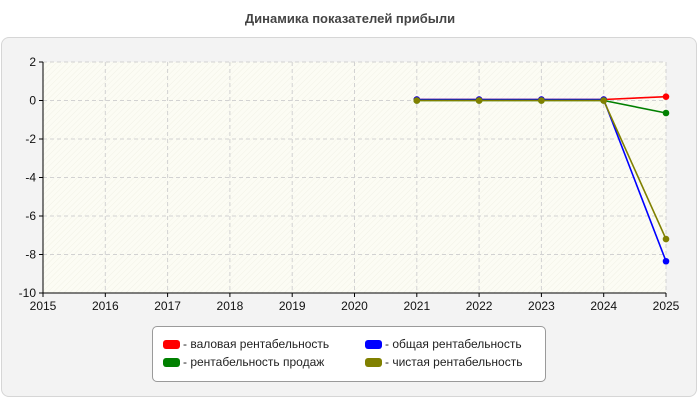 This screenshot has width=700, height=400. Describe the element at coordinates (373, 344) in the screenshot. I see `legend-swatch-blue` at that location.